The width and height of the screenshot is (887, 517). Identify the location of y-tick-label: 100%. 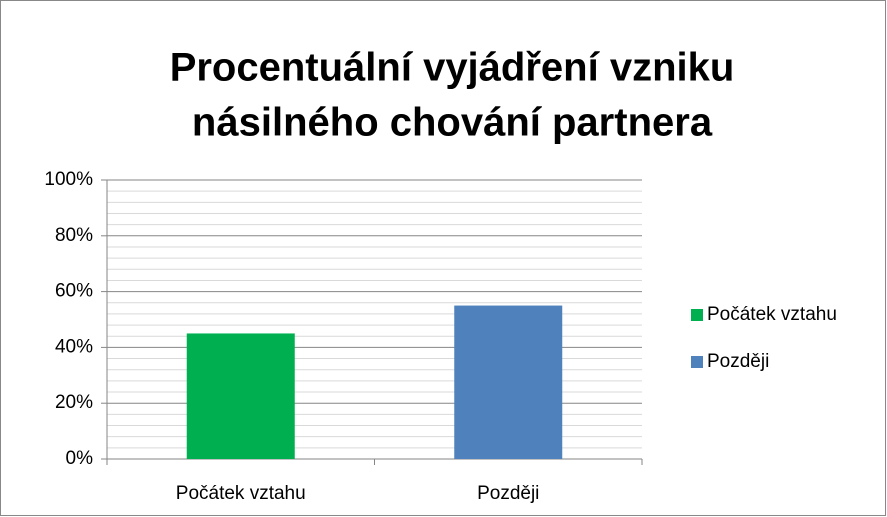
(68, 179).